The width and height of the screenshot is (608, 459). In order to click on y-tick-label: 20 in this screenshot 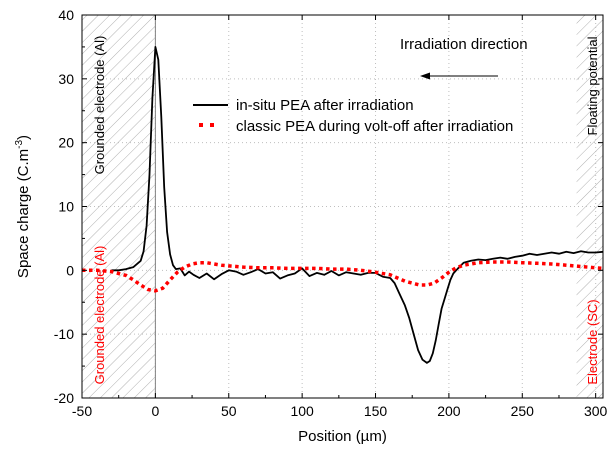, I will do `click(66, 143)`.